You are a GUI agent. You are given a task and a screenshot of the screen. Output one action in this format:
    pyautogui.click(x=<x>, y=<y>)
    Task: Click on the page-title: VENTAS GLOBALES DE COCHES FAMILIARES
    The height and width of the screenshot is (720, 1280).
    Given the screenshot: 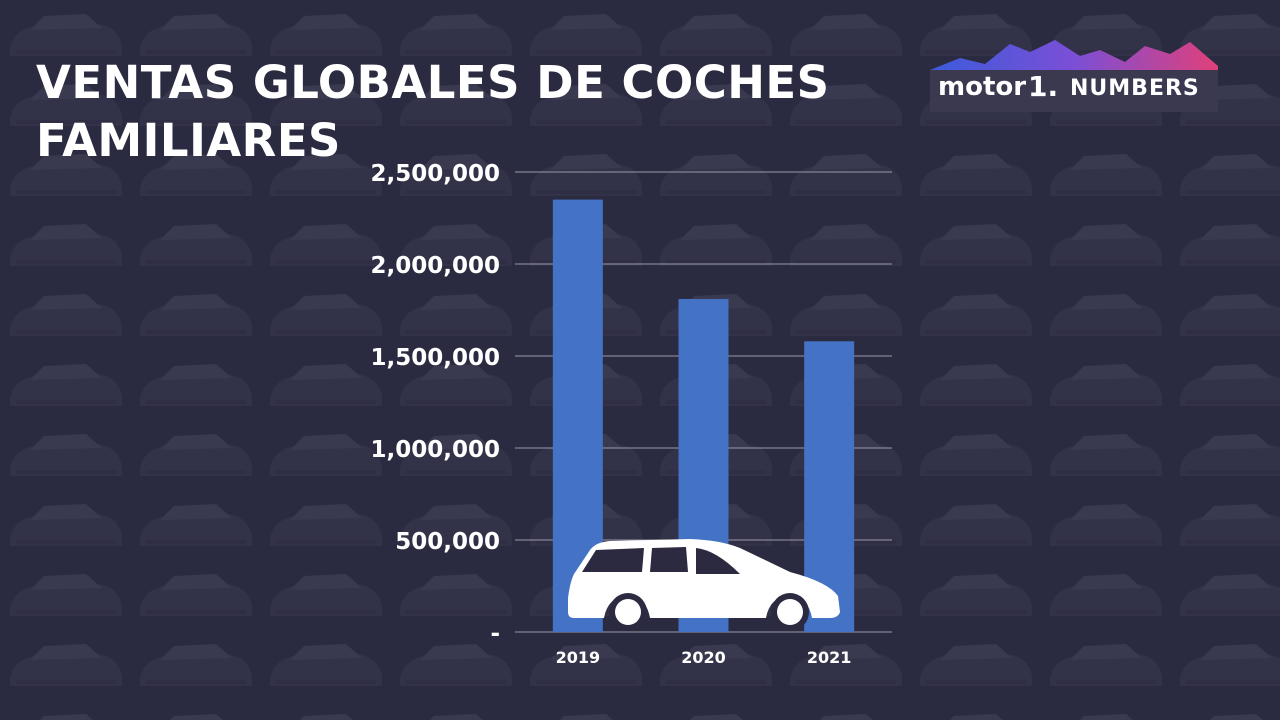 What is the action you would take?
    pyautogui.click(x=433, y=111)
    